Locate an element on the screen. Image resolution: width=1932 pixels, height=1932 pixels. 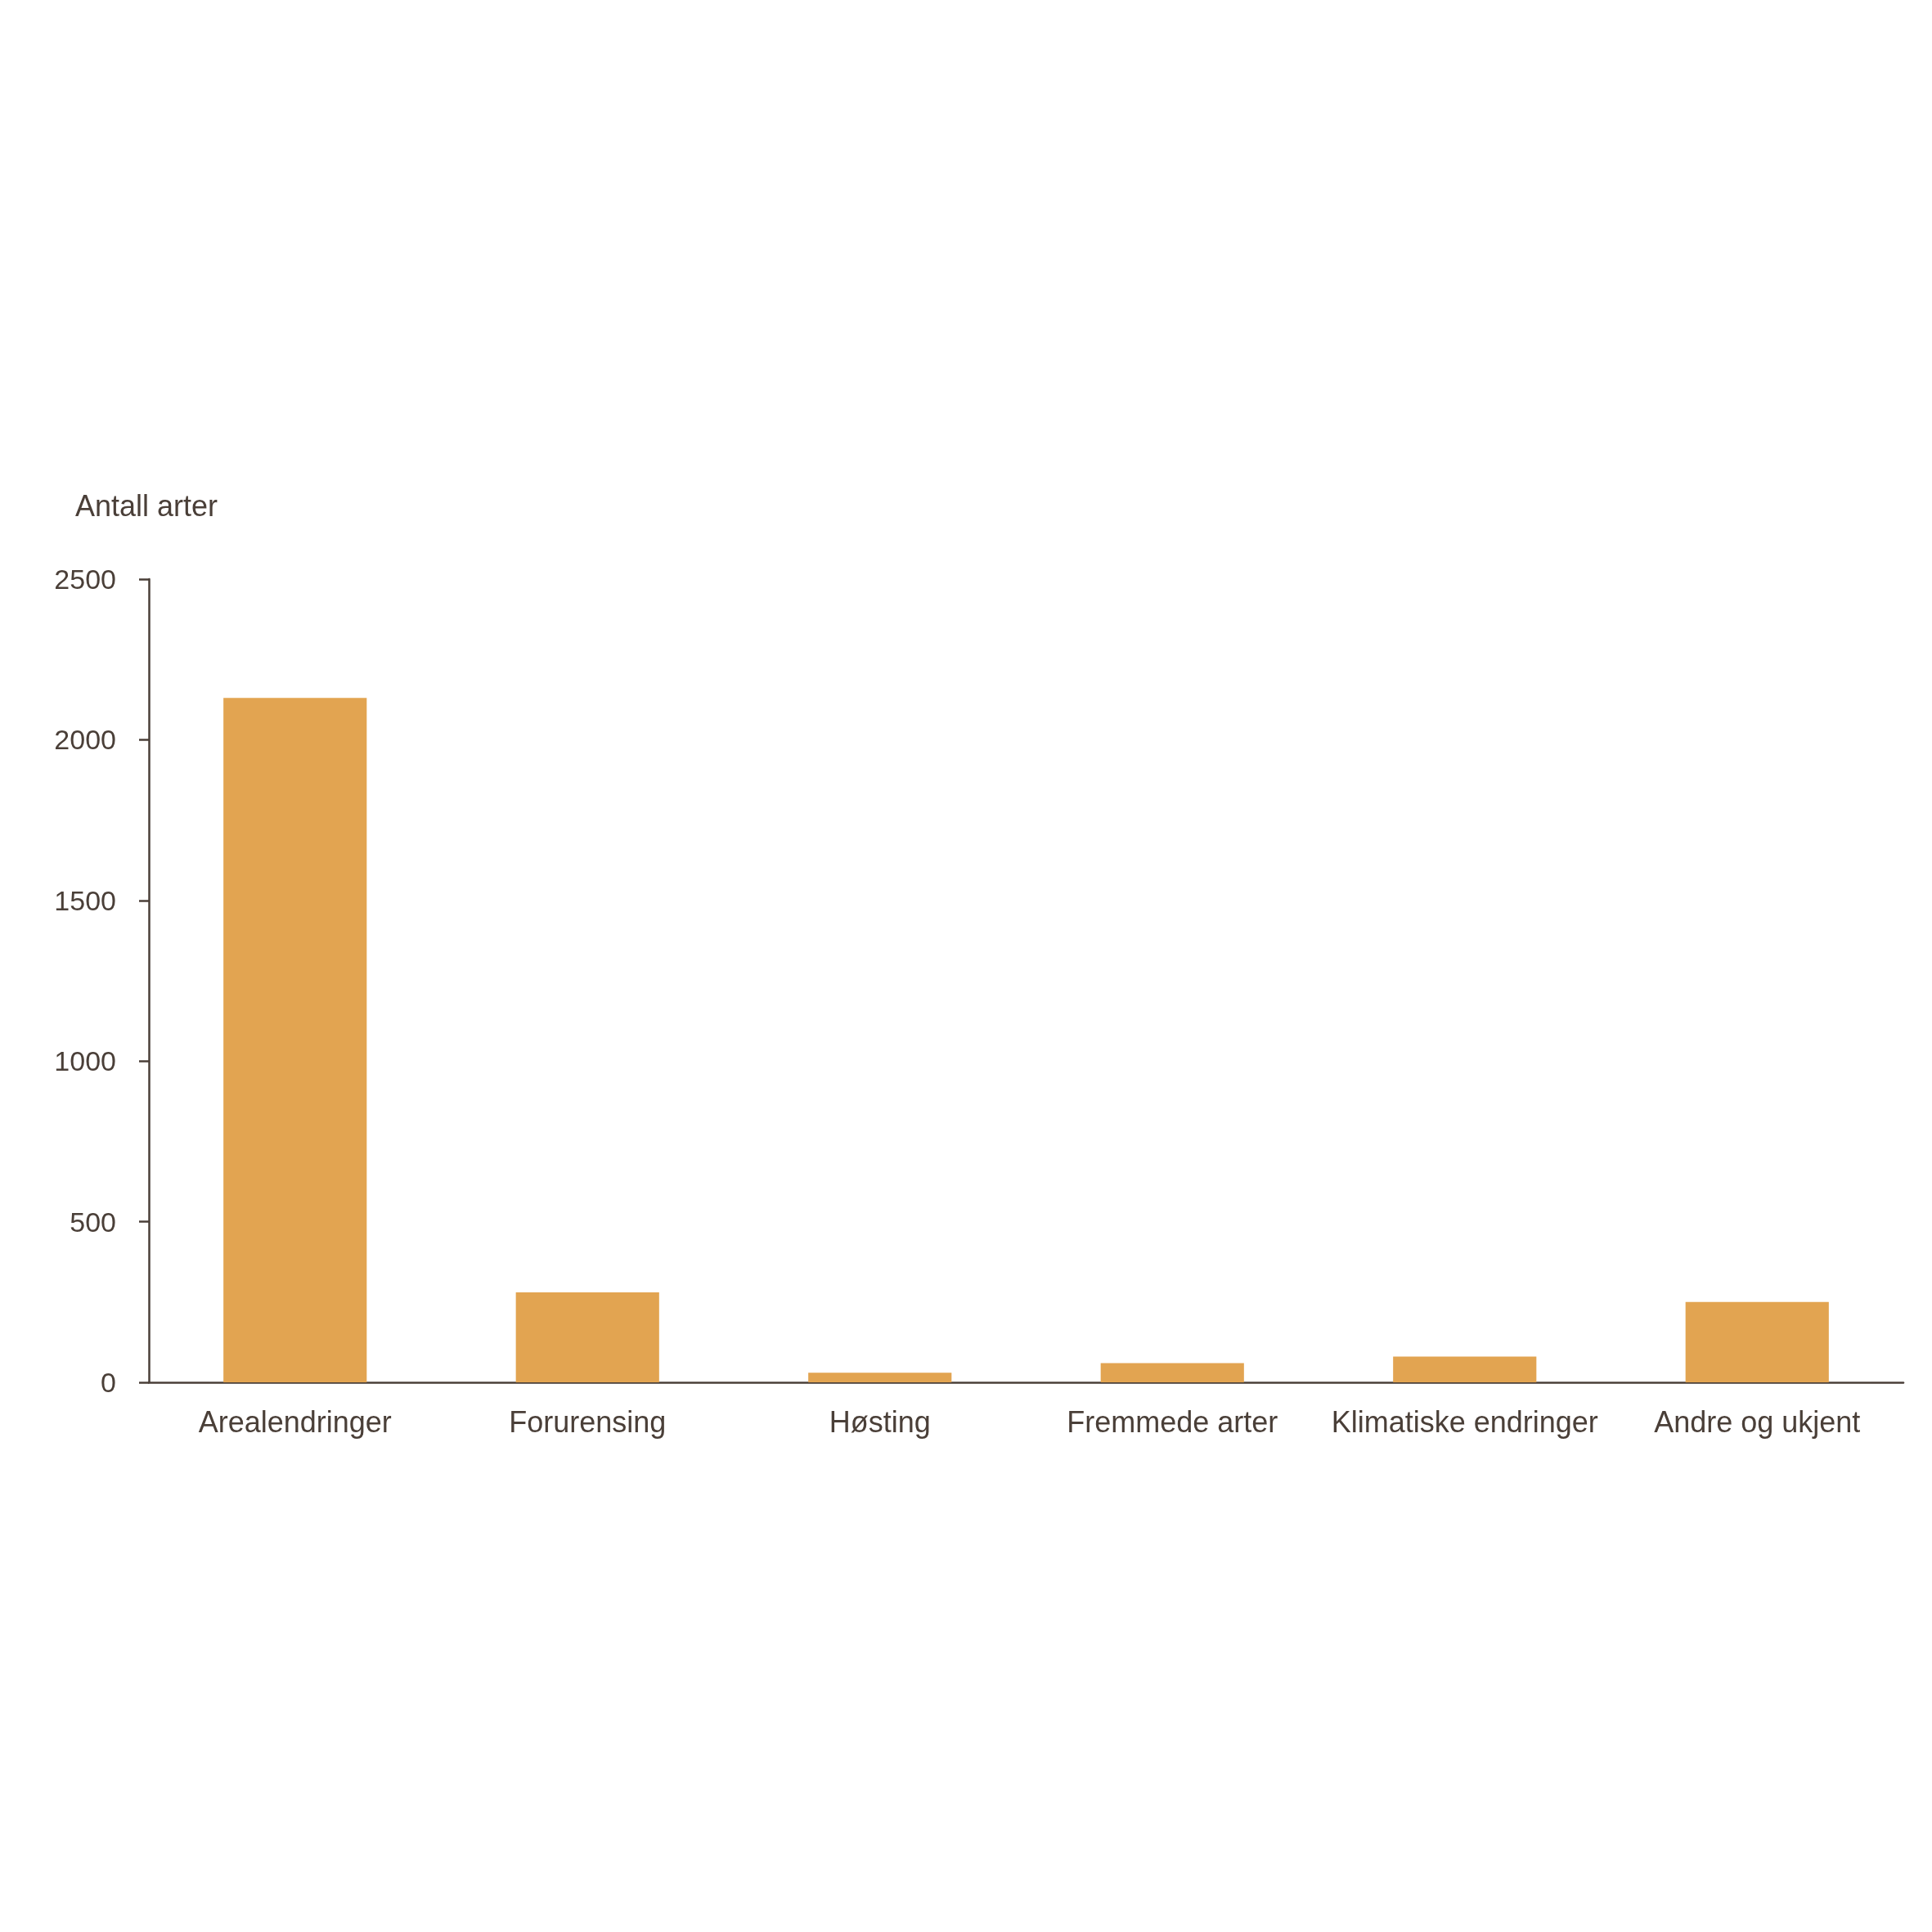
y-tick-label: 1500 is located at coordinates (85, 900).